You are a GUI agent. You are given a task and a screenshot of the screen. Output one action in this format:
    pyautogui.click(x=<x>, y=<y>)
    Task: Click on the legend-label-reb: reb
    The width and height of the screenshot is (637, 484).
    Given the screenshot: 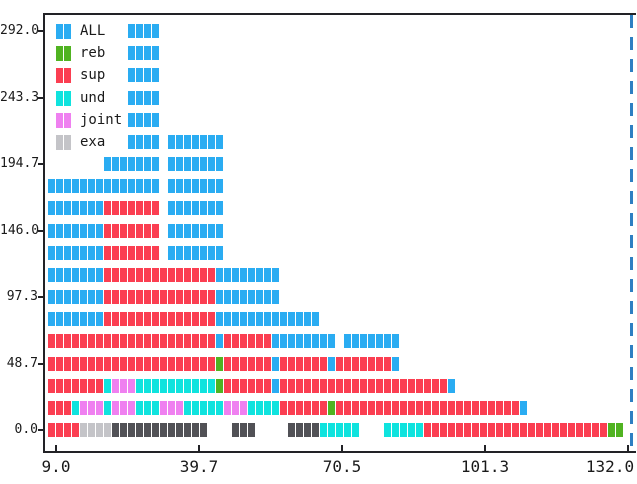 What is the action you would take?
    pyautogui.click(x=93, y=53)
    